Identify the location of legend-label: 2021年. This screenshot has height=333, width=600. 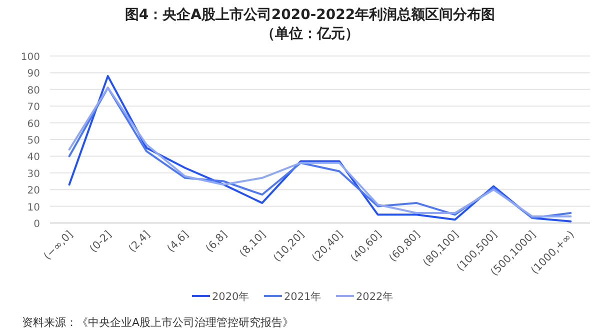
(303, 297).